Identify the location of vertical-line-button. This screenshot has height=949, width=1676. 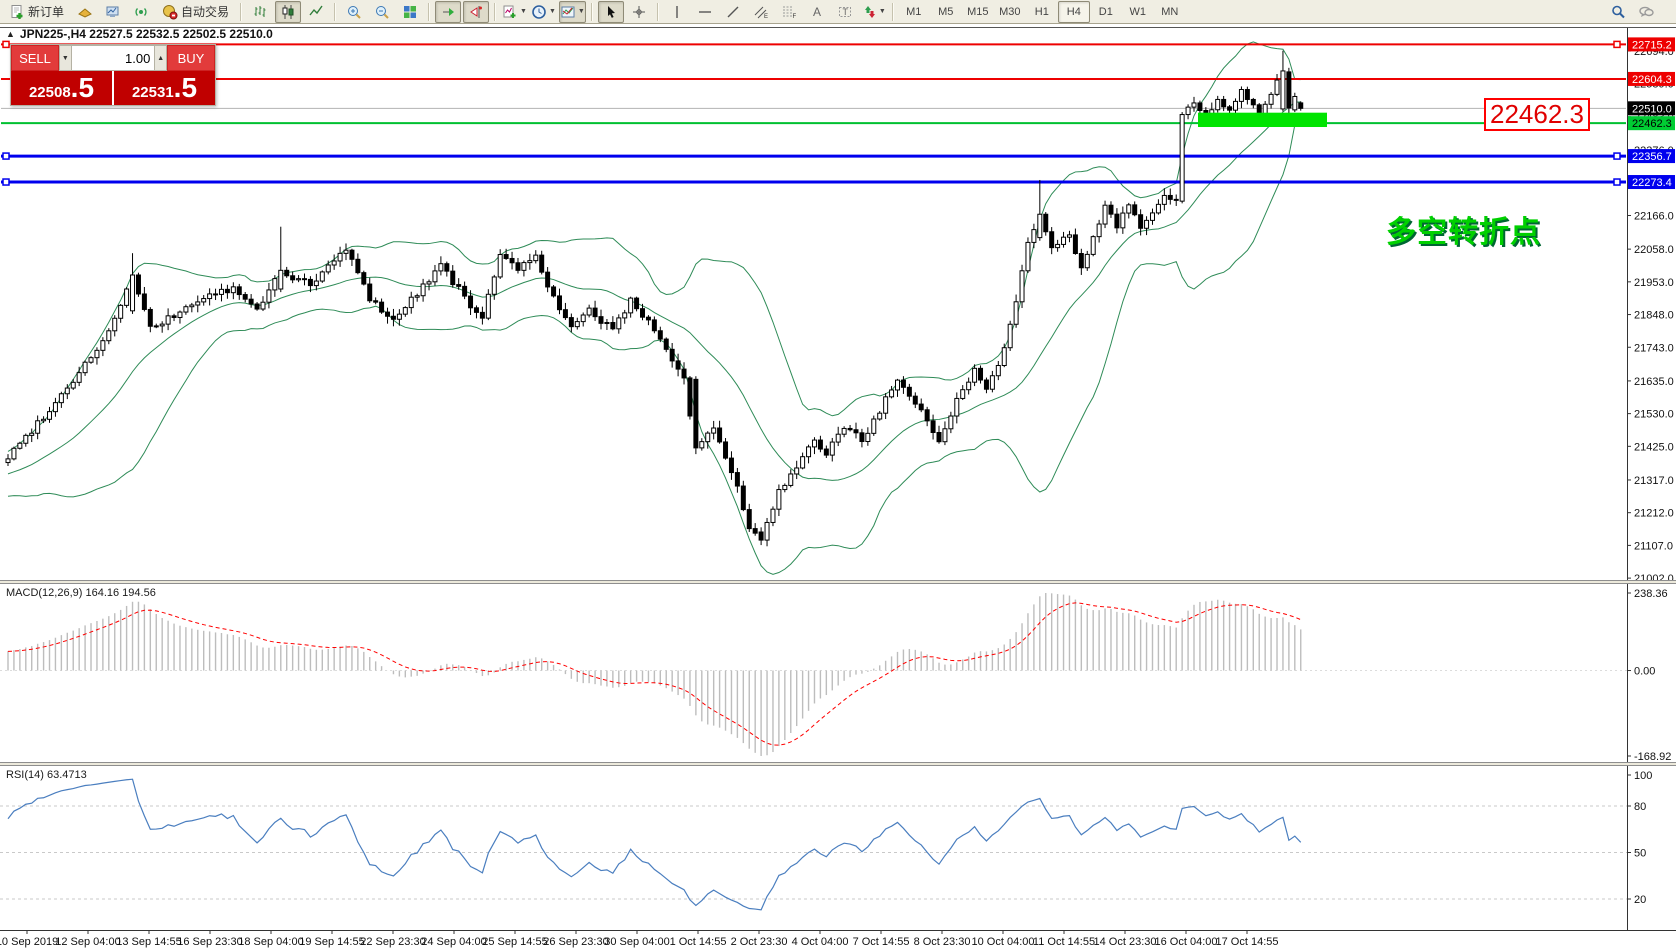
(677, 12).